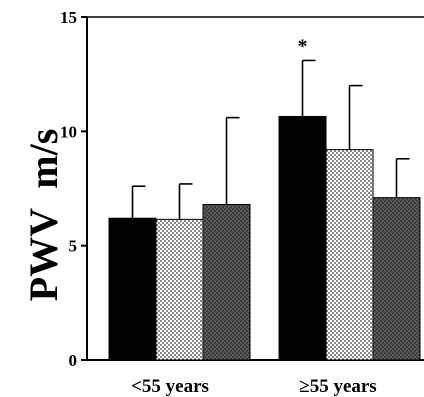 The height and width of the screenshot is (397, 424). What do you see at coordinates (337, 386) in the screenshot?
I see `category-label: ≥55 years` at bounding box center [337, 386].